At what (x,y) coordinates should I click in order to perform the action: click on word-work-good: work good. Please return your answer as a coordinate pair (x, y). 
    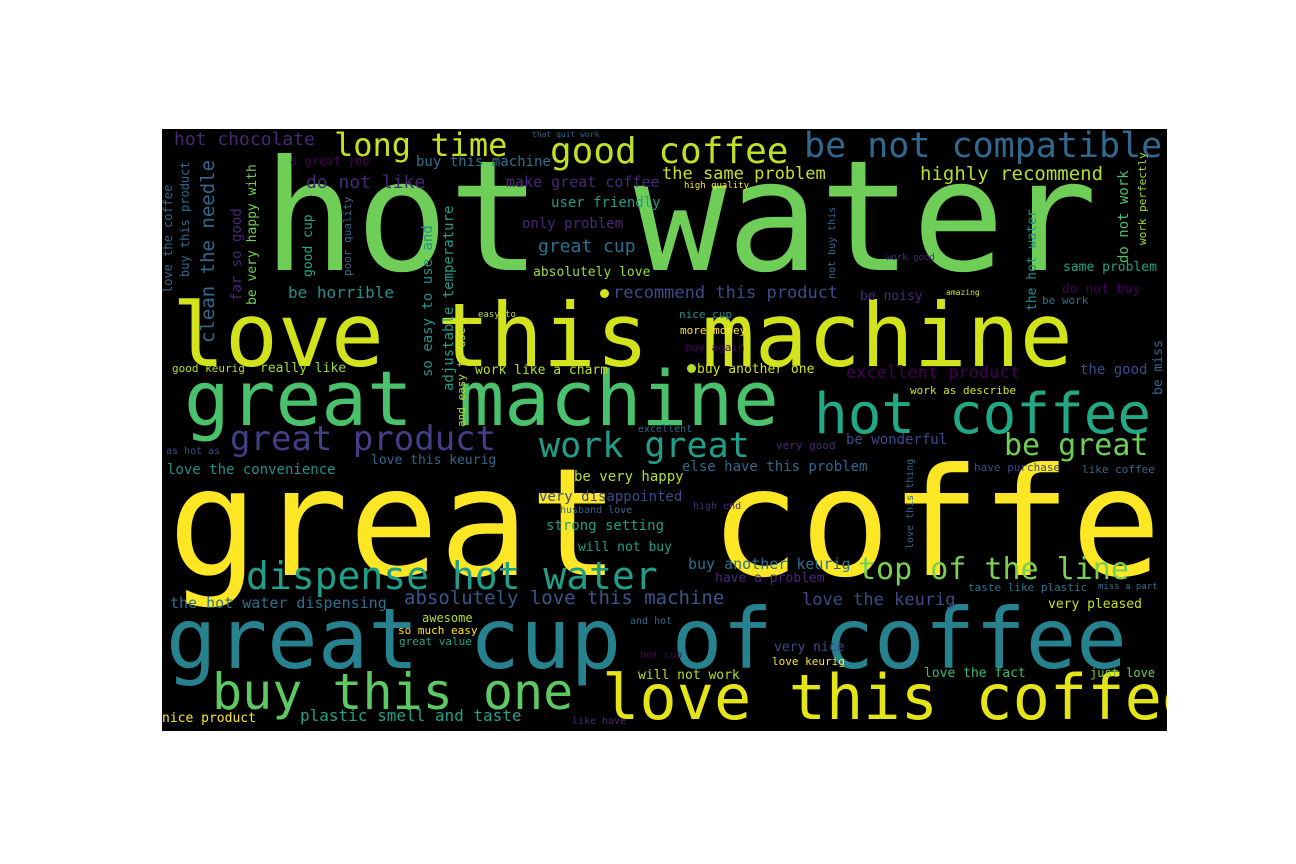
    Looking at the image, I should click on (910, 258).